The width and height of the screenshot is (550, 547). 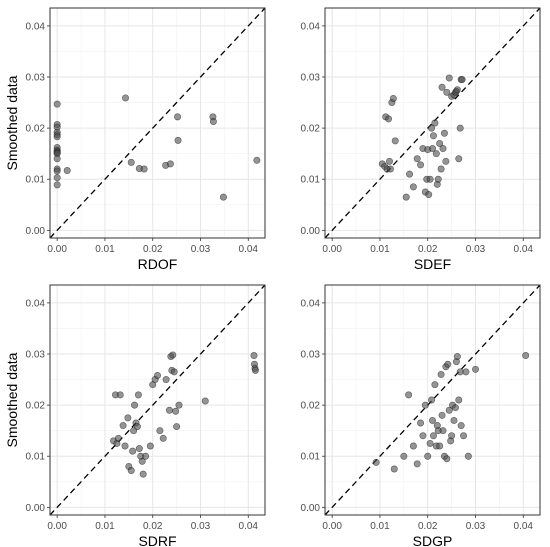 What do you see at coordinates (433, 540) in the screenshot?
I see `x-axis-title: SDGP` at bounding box center [433, 540].